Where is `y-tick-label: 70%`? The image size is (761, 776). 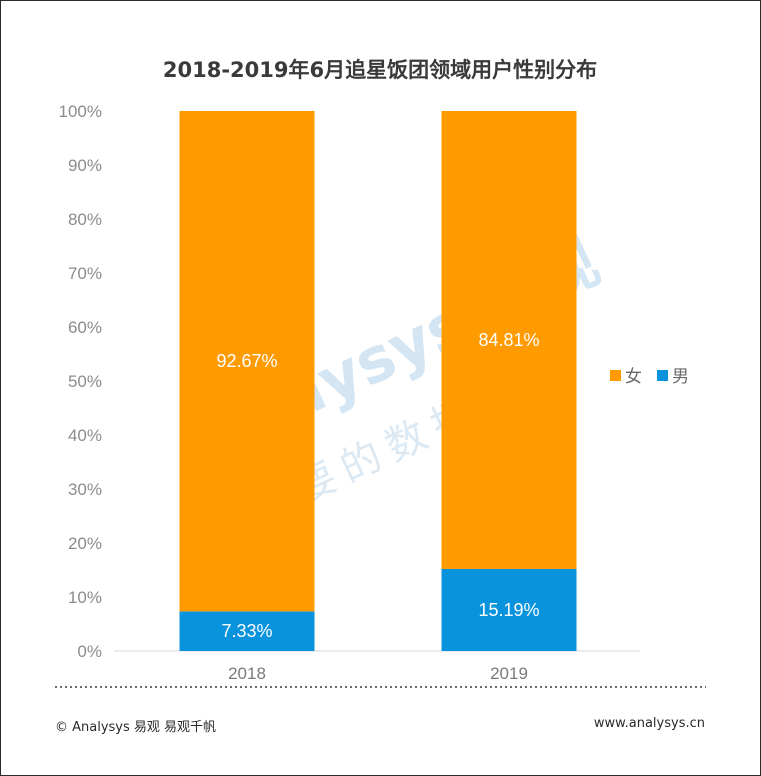 y-tick-label: 70% is located at coordinates (85, 273).